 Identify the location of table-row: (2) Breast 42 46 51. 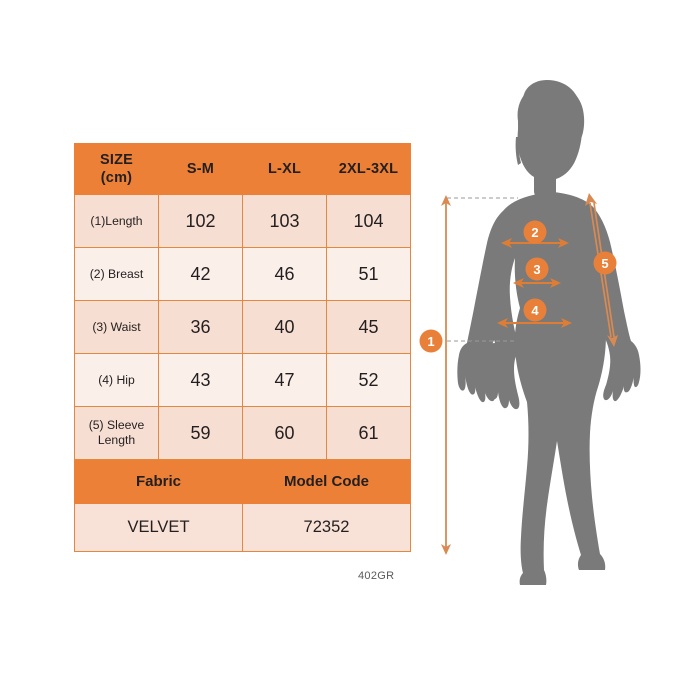
(242, 274).